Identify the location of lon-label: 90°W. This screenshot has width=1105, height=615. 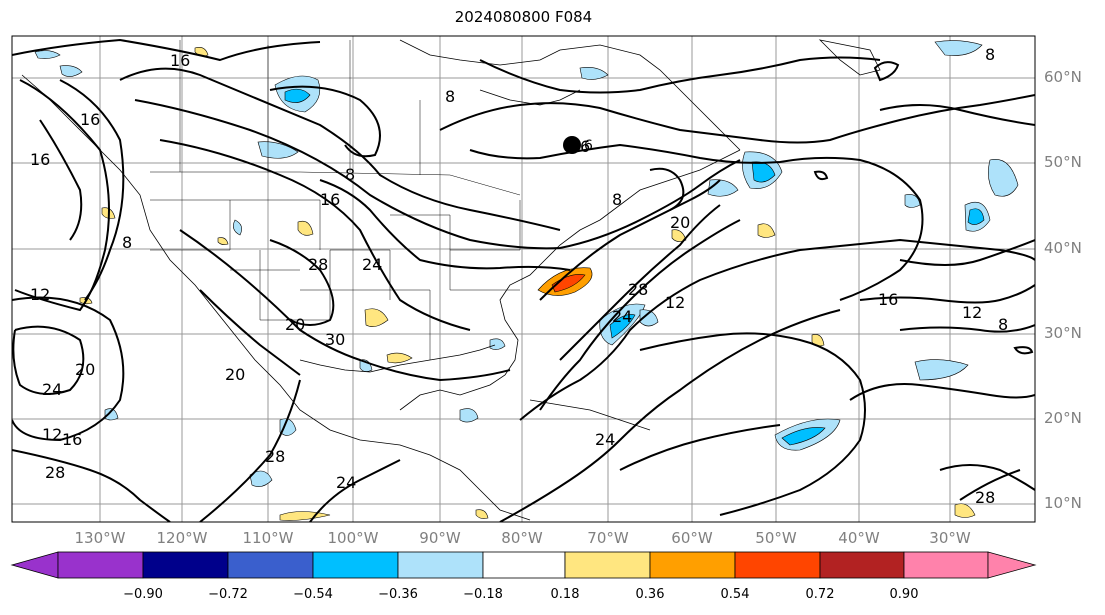
(440, 538).